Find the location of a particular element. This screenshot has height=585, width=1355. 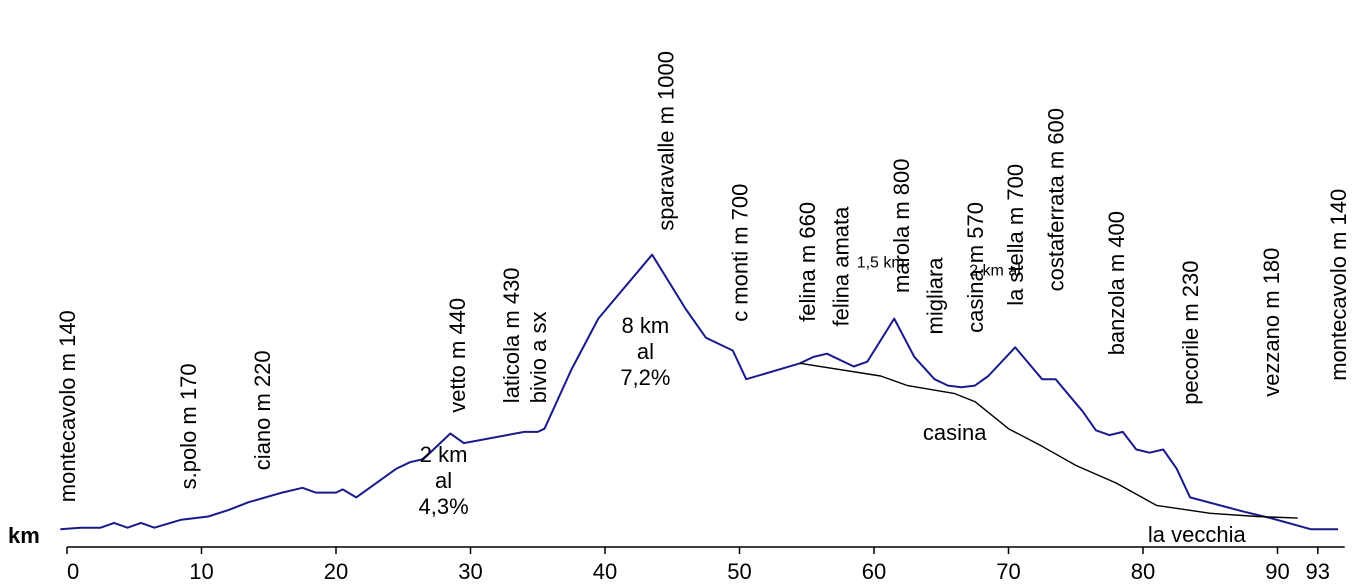

x-tick-label: 20 is located at coordinates (336, 571).